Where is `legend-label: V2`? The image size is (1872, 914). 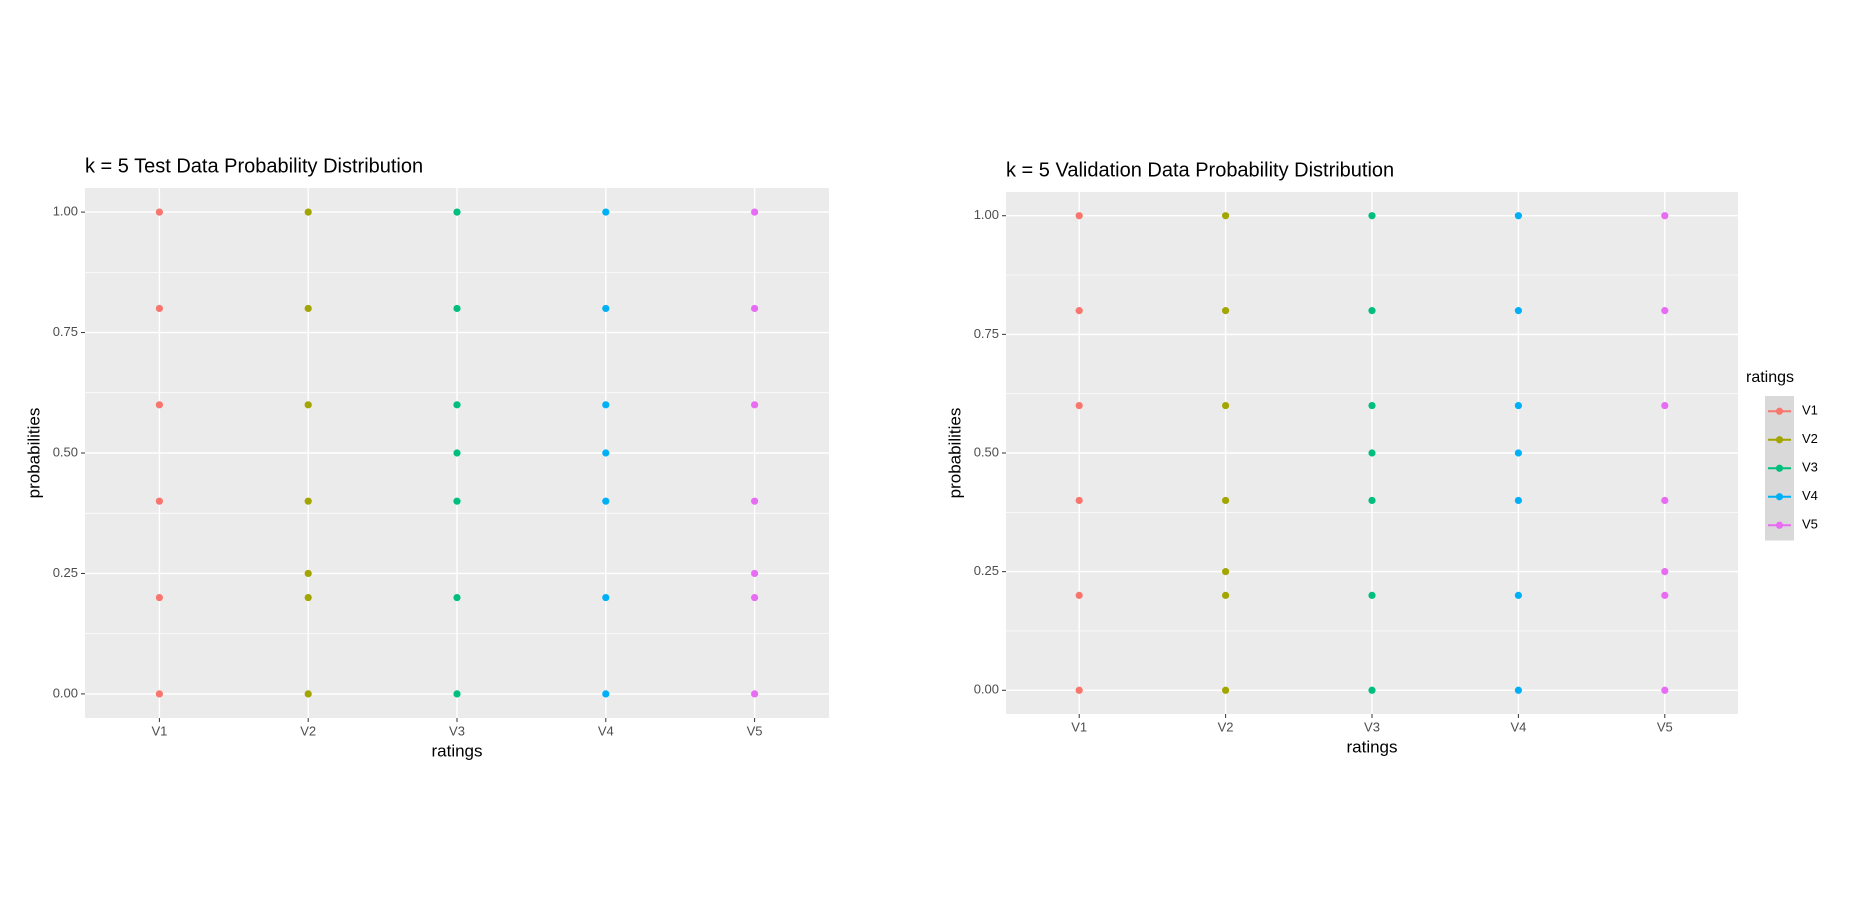 legend-label: V2 is located at coordinates (1810, 438).